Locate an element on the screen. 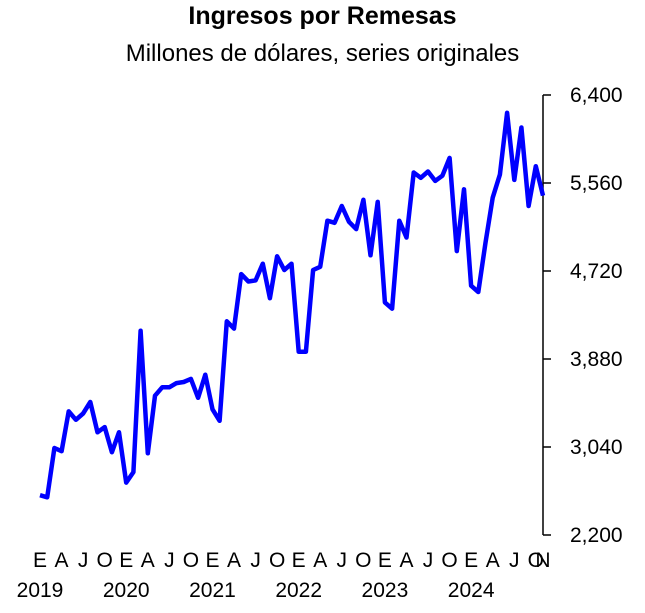 Image resolution: width=645 pixels, height=613 pixels. chart-title: Ingresos por Remesas is located at coordinates (322, 16).